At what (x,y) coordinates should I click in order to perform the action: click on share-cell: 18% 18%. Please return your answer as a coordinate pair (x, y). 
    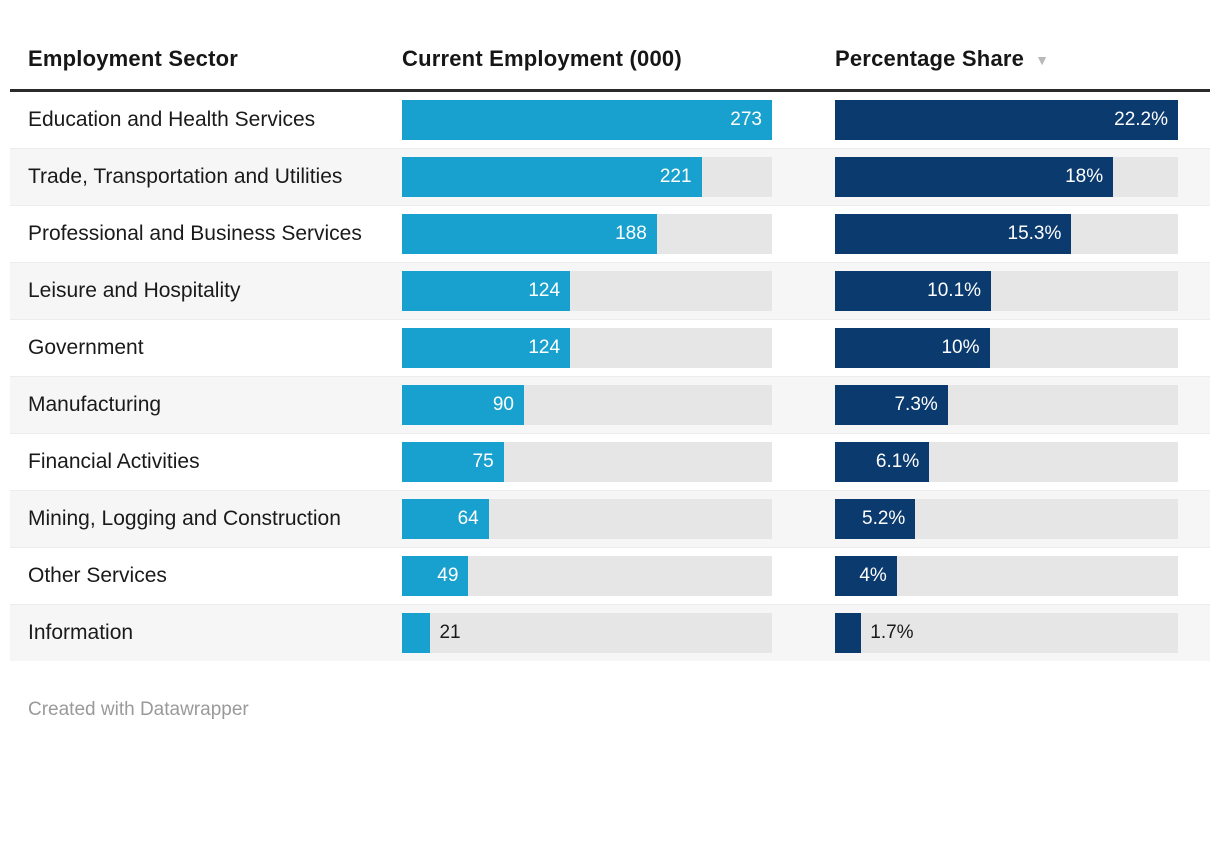
    Looking at the image, I should click on (1006, 177).